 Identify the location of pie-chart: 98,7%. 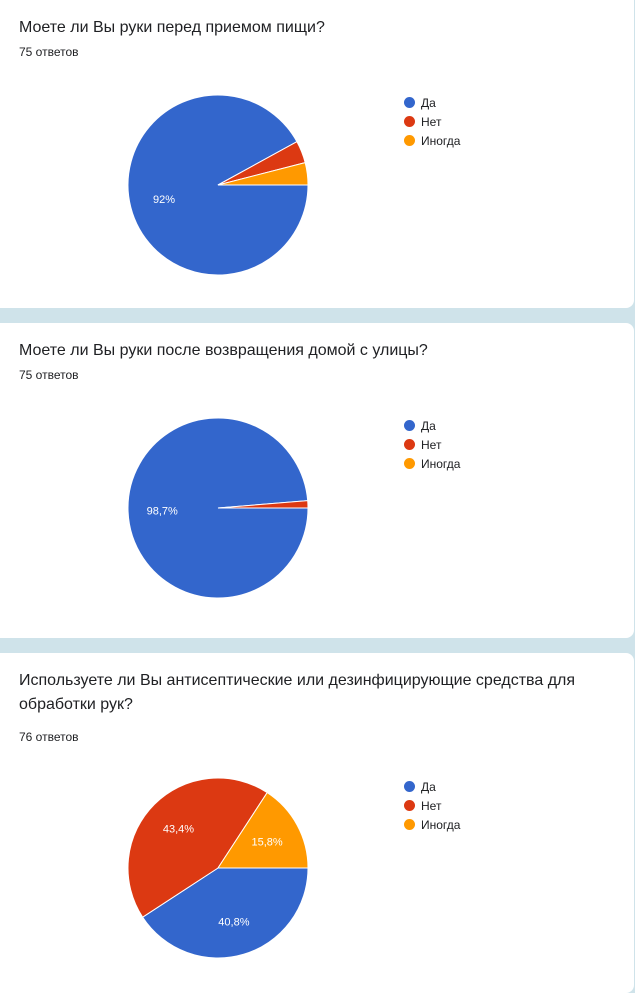
(218, 508).